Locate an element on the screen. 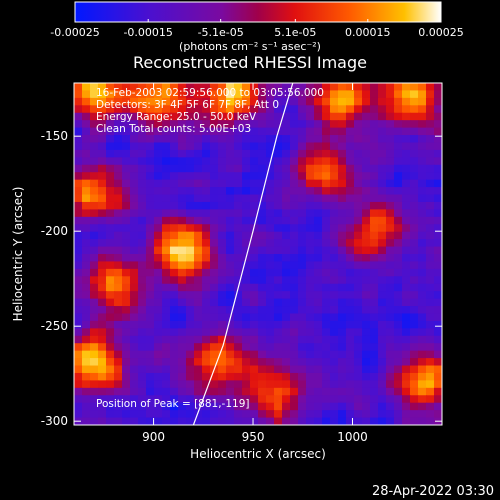 The image size is (500, 500). x-tick-label: 950 is located at coordinates (253, 437).